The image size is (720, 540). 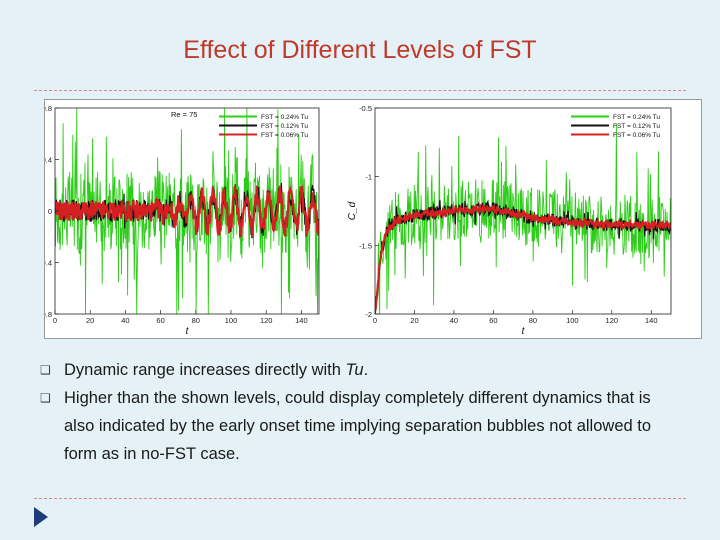 What do you see at coordinates (48, 314) in the screenshot?
I see `y-tick-label: -0.8` at bounding box center [48, 314].